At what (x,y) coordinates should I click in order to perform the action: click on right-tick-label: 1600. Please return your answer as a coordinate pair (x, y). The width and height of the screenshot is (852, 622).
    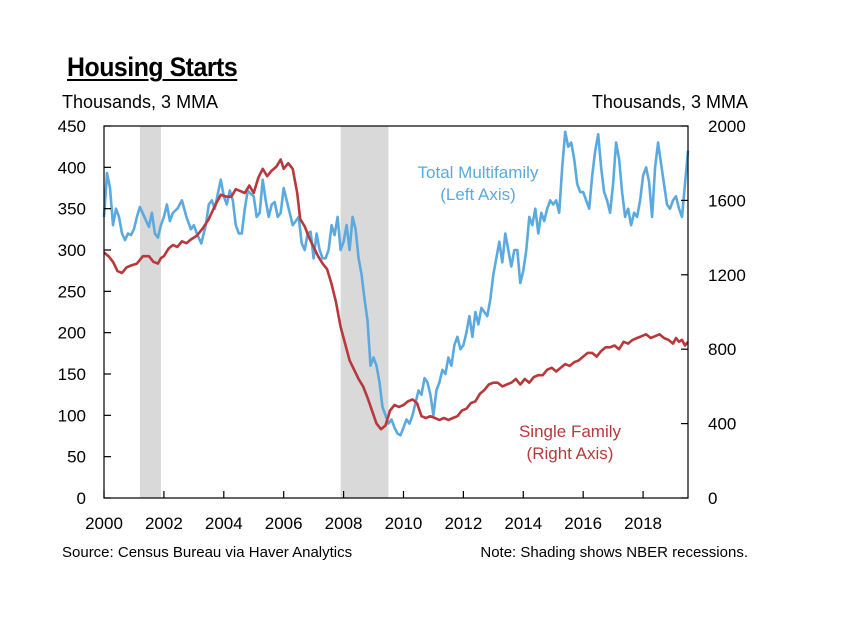
    Looking at the image, I should click on (727, 200).